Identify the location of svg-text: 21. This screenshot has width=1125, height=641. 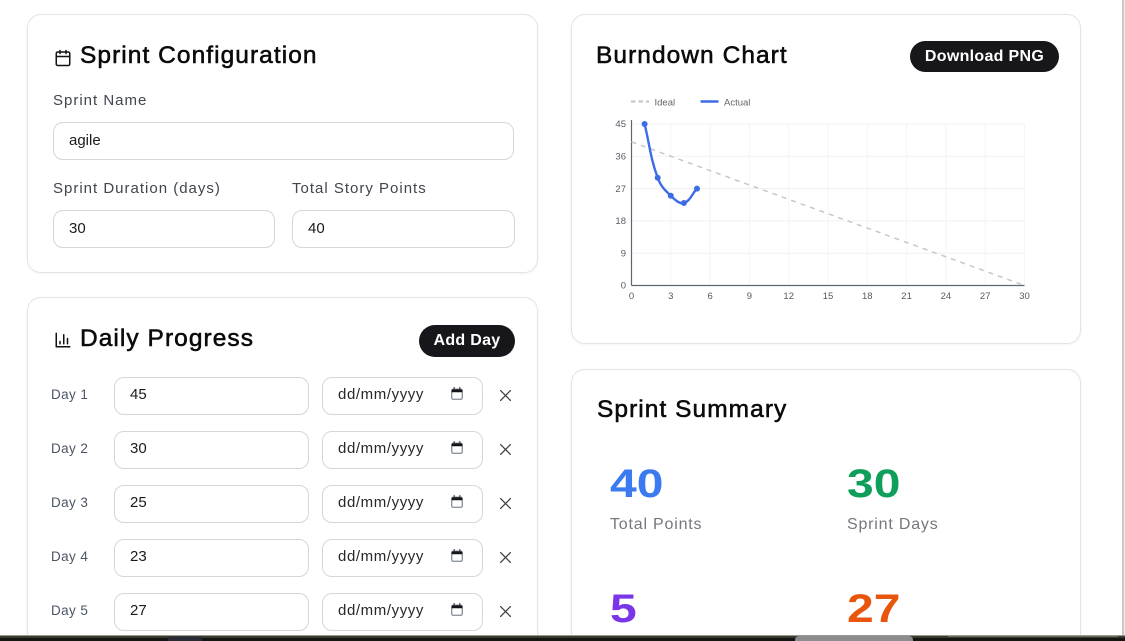
(906, 296).